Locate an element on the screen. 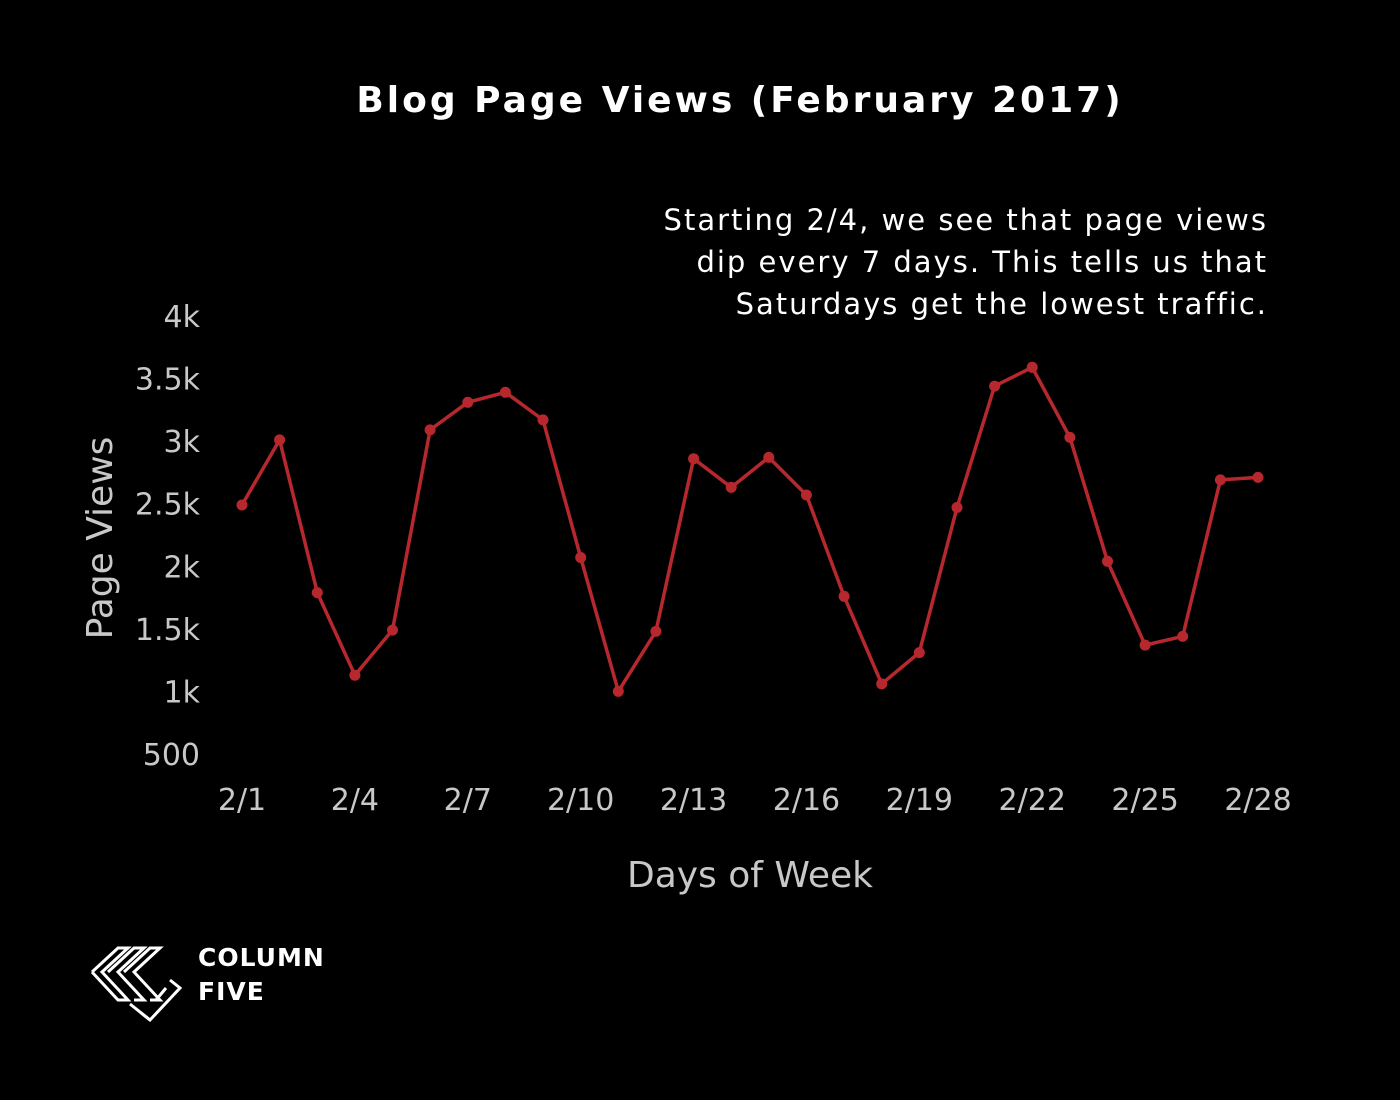 The width and height of the screenshot is (1400, 1100). column-five-logo-icon is located at coordinates (136, 984).